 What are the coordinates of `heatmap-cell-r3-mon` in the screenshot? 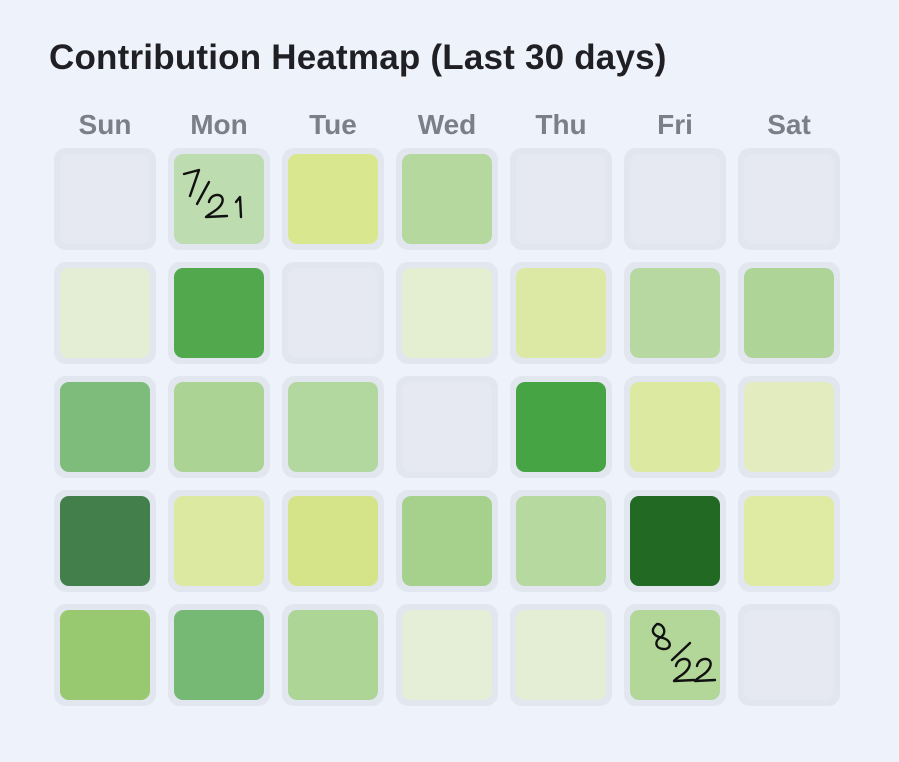 It's located at (219, 541).